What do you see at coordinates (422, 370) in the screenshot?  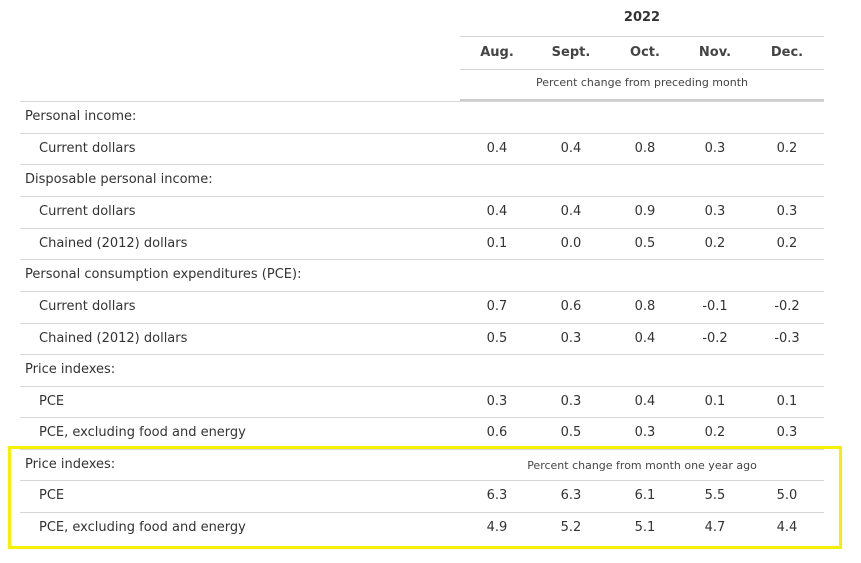 I see `section-row: Price indexes:` at bounding box center [422, 370].